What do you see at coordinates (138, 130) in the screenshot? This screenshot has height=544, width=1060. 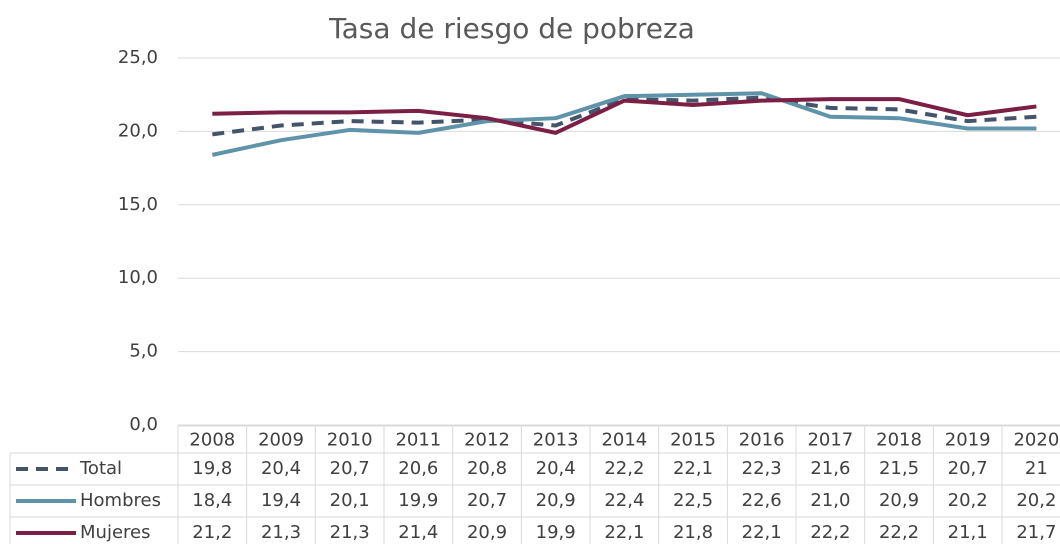 I see `y-tick-label: 20,0` at bounding box center [138, 130].